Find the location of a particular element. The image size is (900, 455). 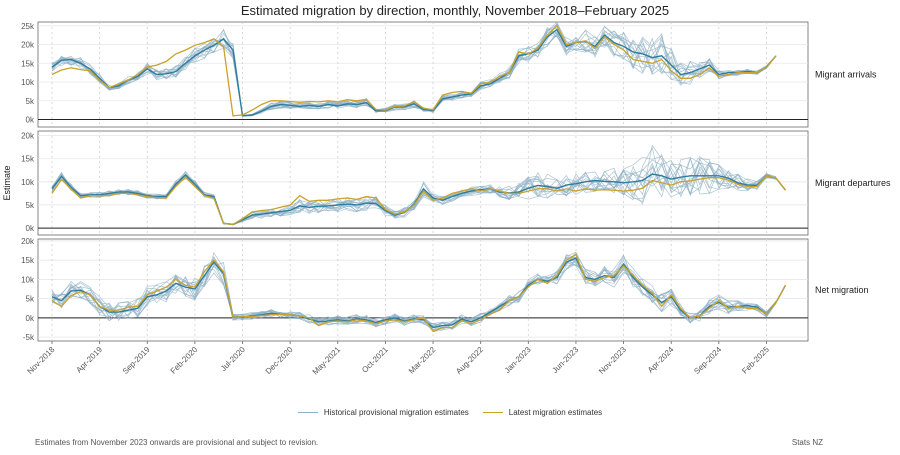

x-tick-label: Apr-2024 is located at coordinates (661, 360).